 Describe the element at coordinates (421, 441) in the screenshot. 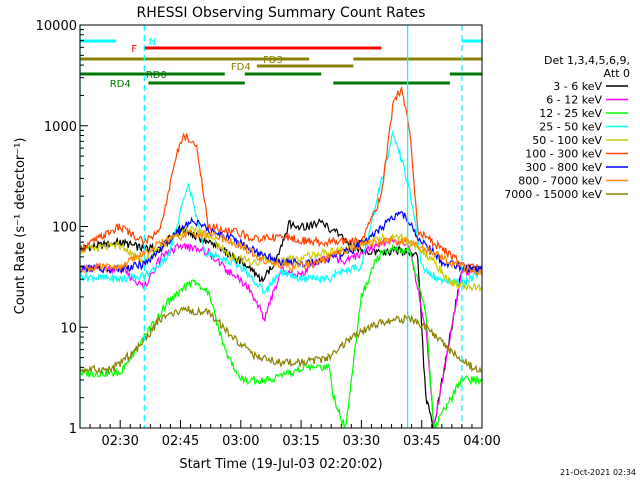

I see `x-tick-label: 03:45` at that location.